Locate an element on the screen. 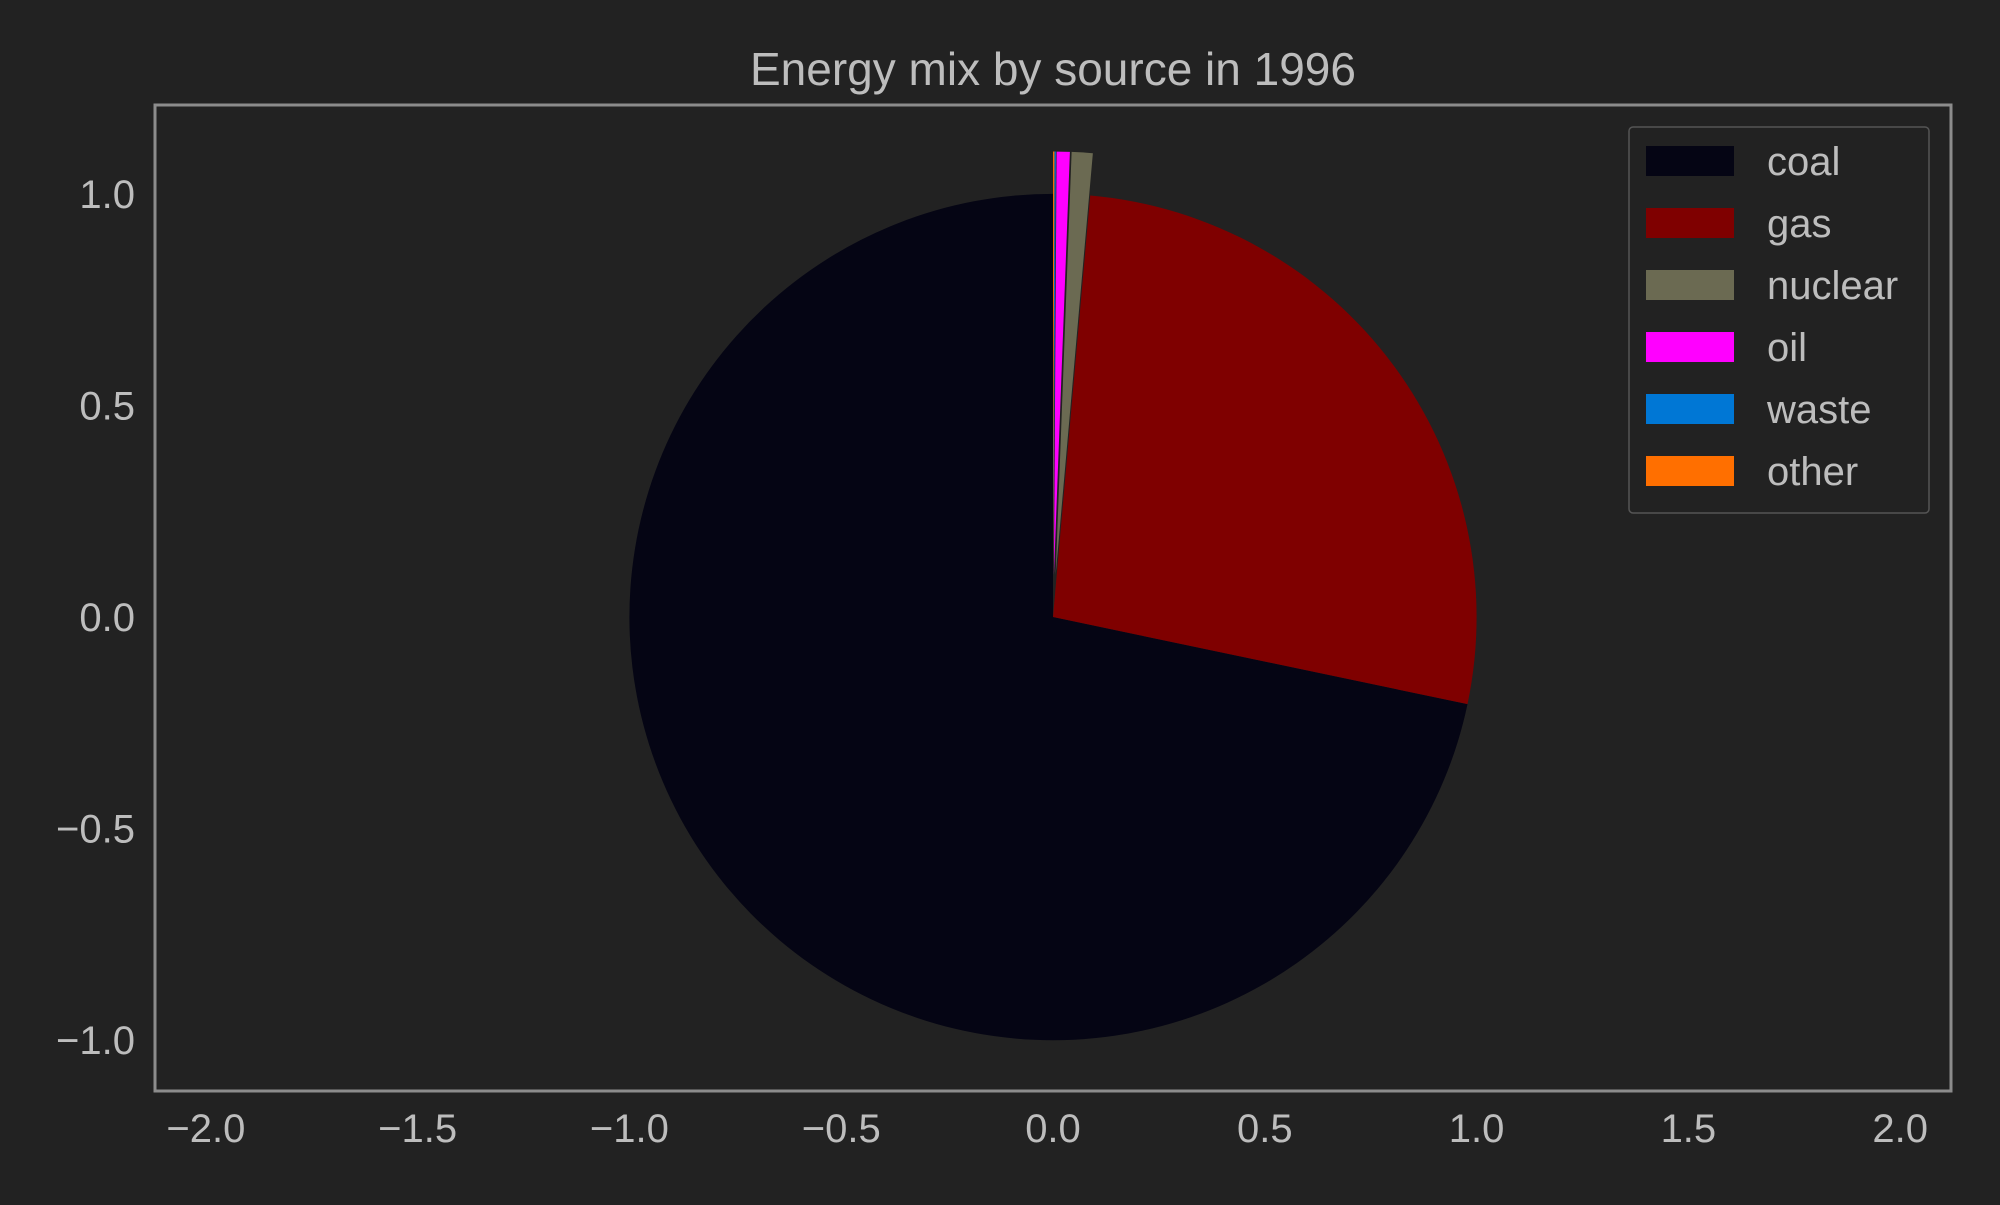  pie-slice-oil is located at coordinates (1061, 363).